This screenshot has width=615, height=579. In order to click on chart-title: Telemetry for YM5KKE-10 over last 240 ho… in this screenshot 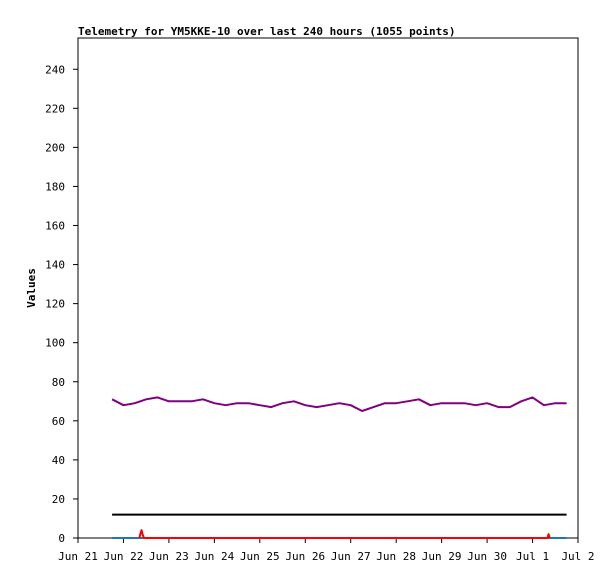, I will do `click(267, 31)`.